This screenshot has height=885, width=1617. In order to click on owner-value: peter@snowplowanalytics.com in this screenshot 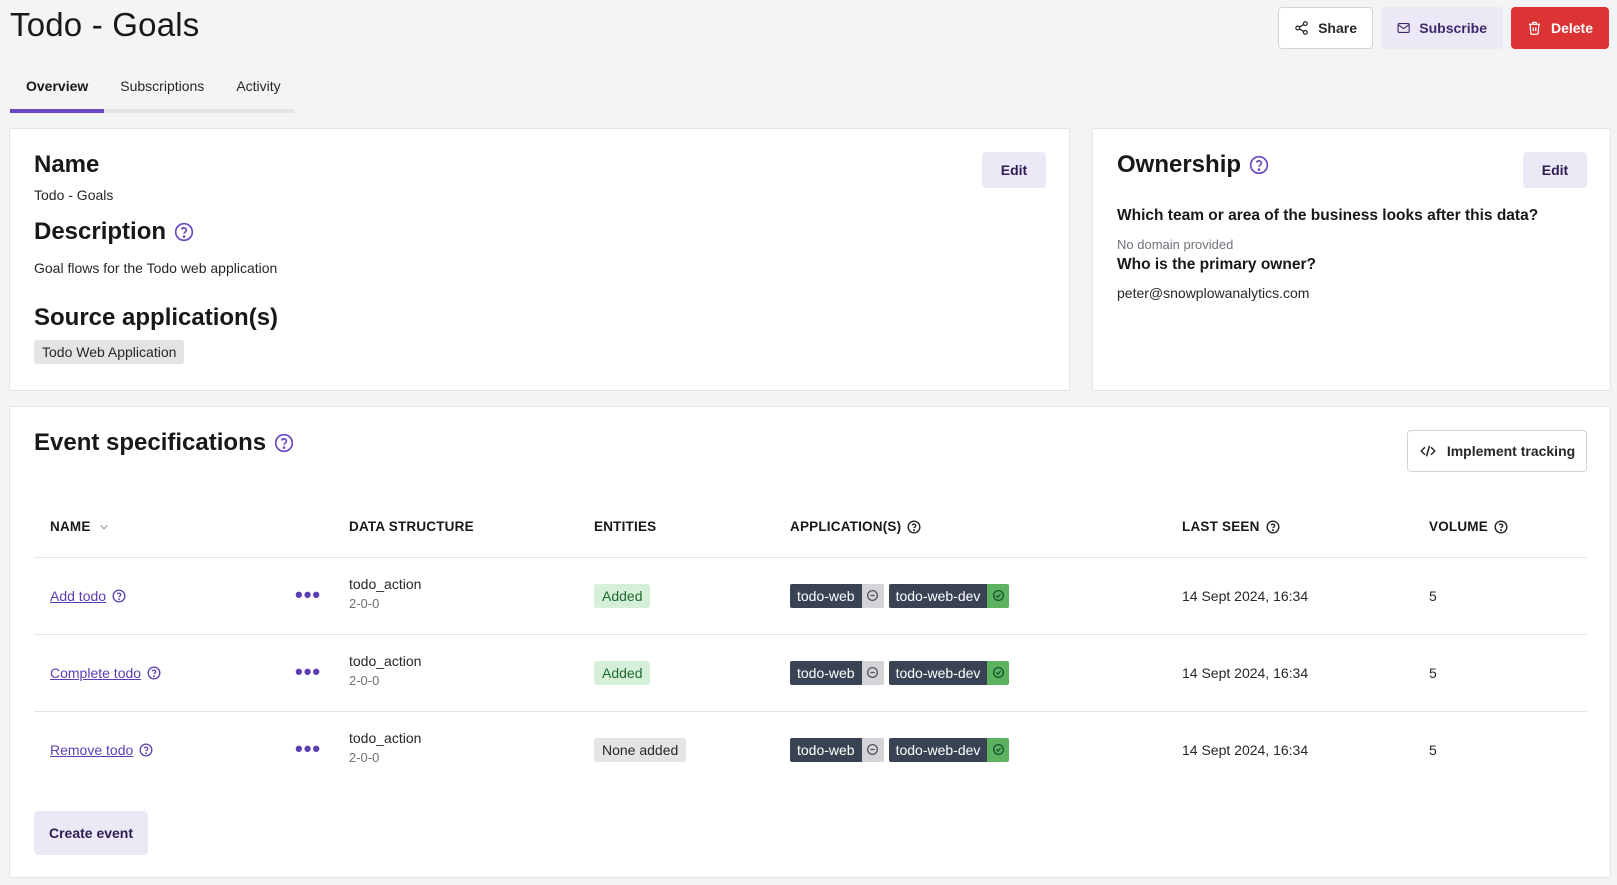, I will do `click(1213, 293)`.